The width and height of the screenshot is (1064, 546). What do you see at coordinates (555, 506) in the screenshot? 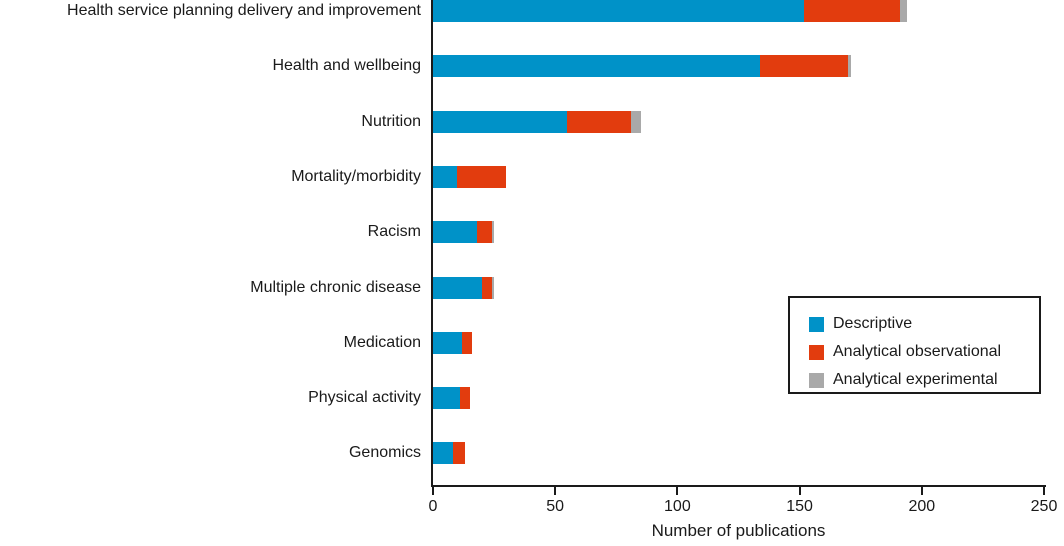
I see `x-tick-label-50: 50` at bounding box center [555, 506].